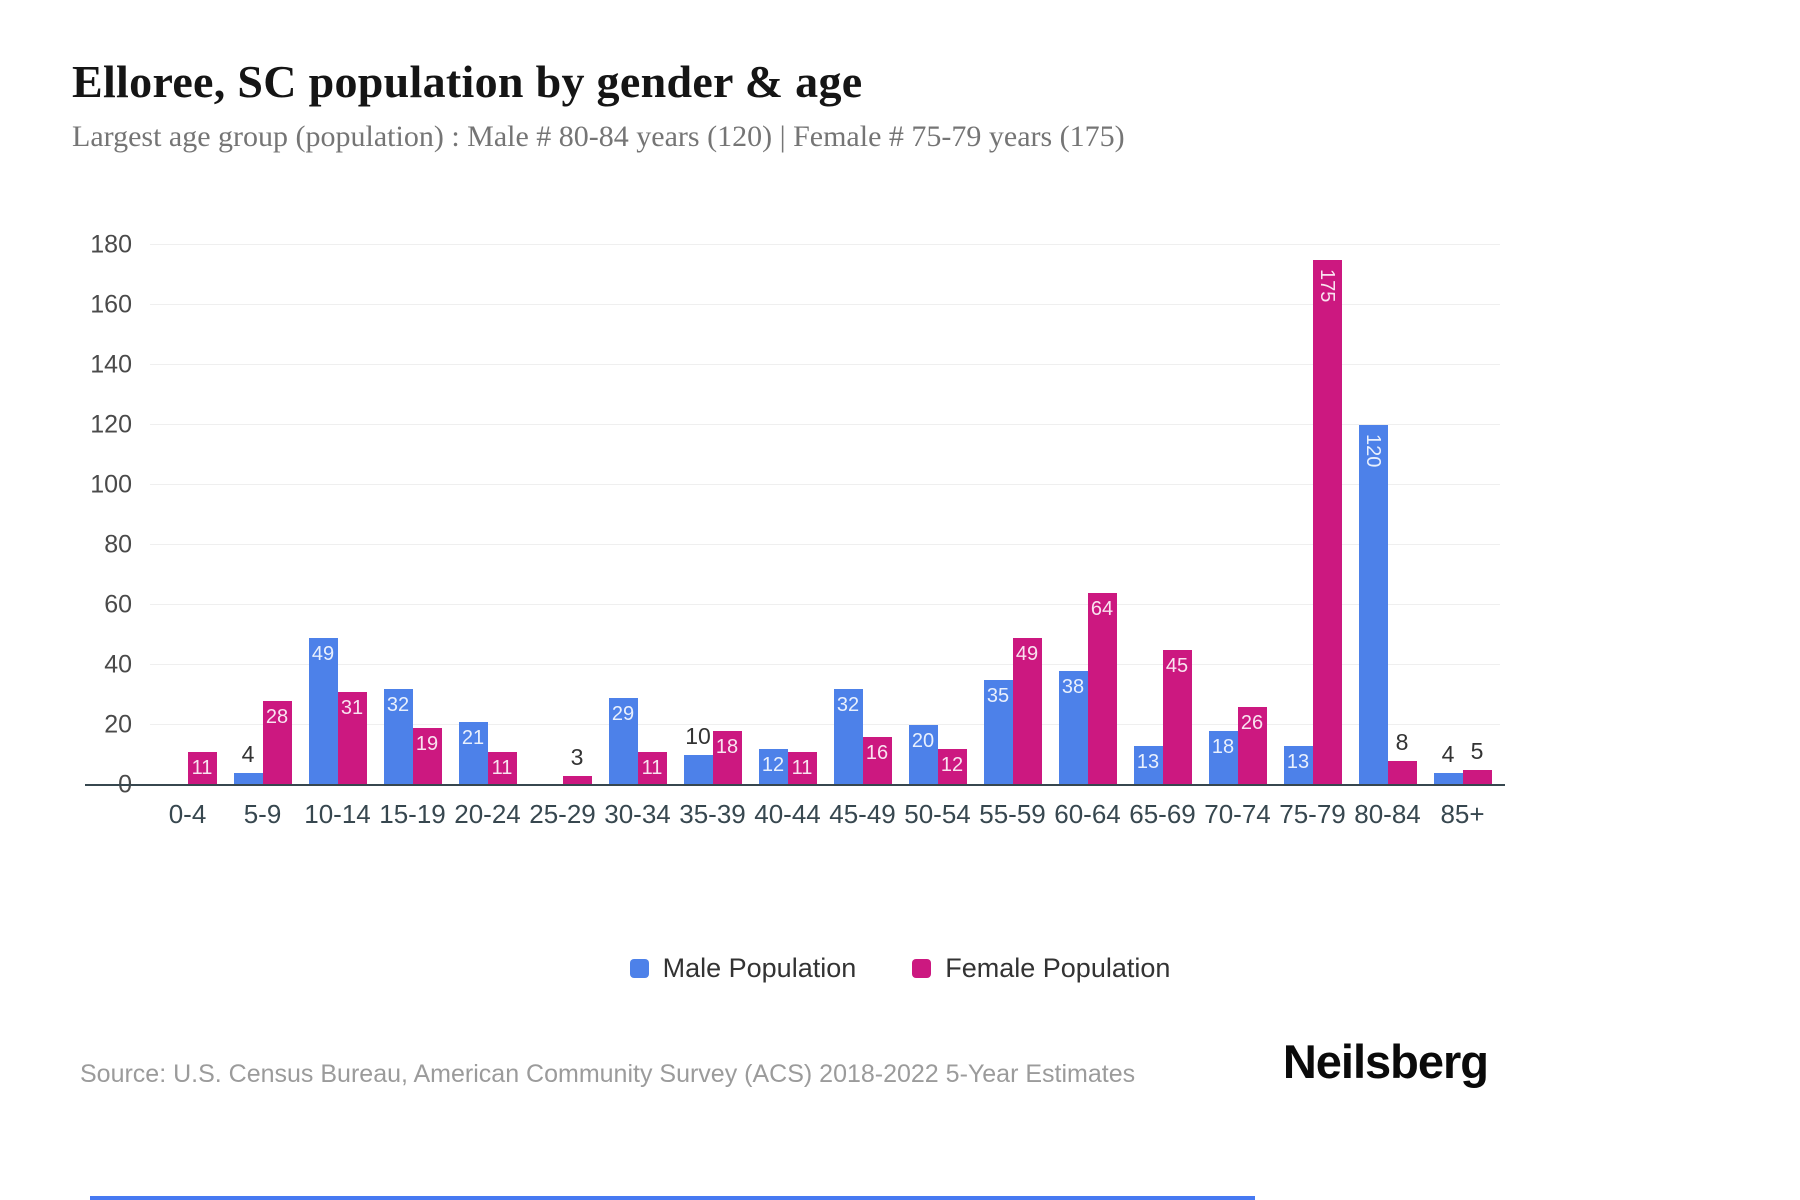  What do you see at coordinates (848, 705) in the screenshot?
I see `bar-value-label: 32` at bounding box center [848, 705].